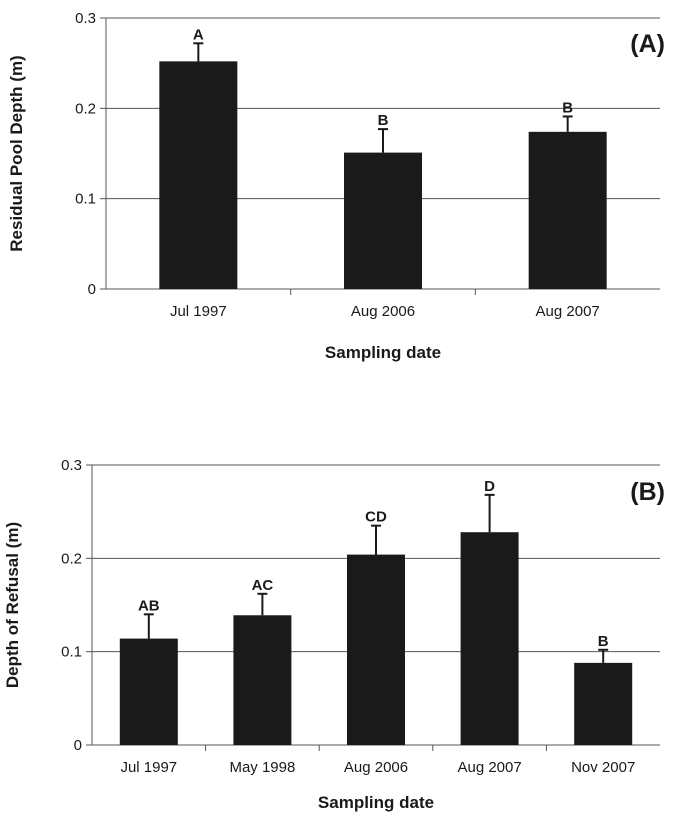  What do you see at coordinates (198, 34) in the screenshot?
I see `significance-letter: A` at bounding box center [198, 34].